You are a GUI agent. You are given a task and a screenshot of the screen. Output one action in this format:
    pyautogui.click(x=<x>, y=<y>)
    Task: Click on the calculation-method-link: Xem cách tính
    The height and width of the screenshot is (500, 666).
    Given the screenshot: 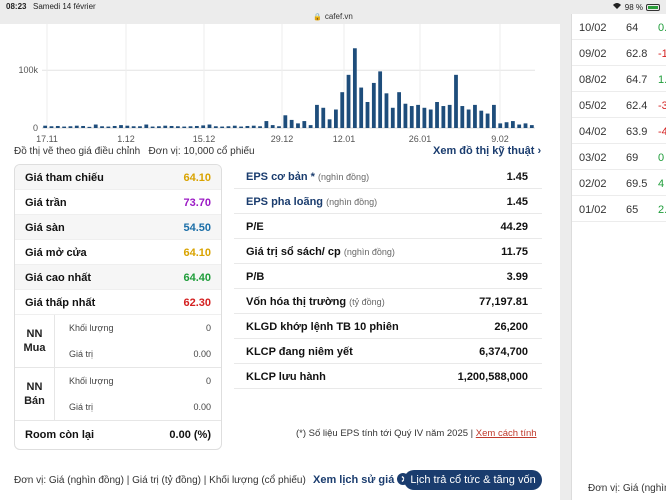 What is the action you would take?
    pyautogui.click(x=506, y=433)
    